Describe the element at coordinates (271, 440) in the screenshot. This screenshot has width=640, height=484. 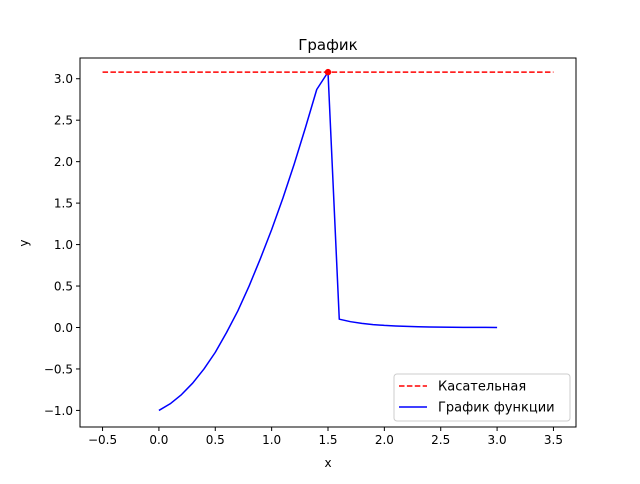
I see `x-tick-label: 1.0` at that location.